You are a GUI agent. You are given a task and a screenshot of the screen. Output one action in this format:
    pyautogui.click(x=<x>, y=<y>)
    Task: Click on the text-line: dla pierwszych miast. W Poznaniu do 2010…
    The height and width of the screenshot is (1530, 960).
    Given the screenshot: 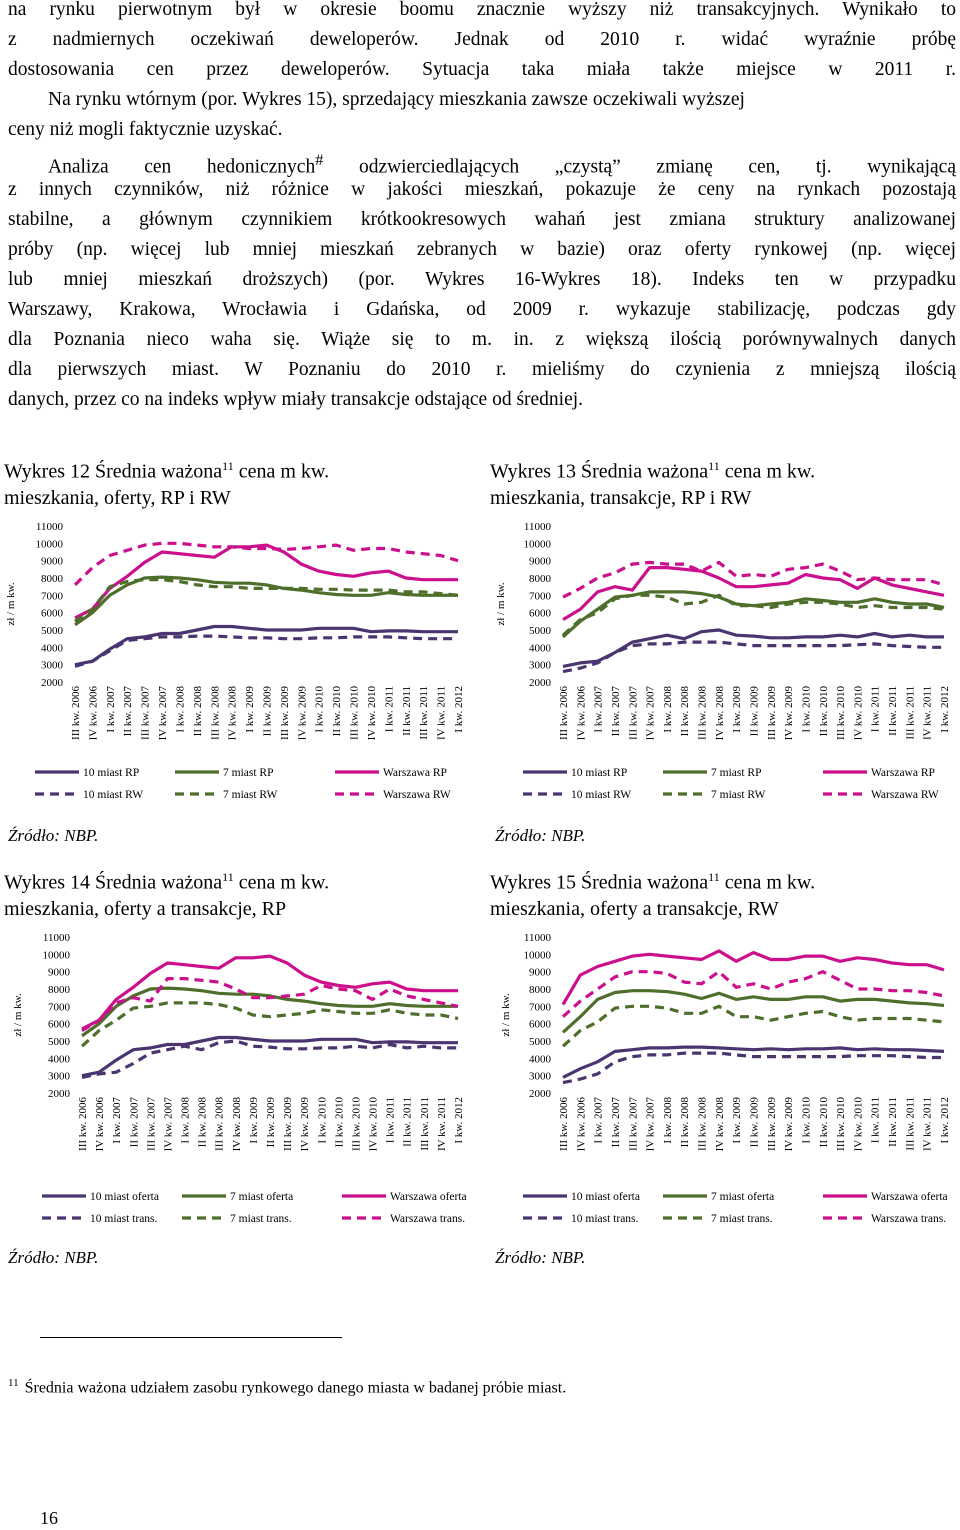 What is the action you would take?
    pyautogui.click(x=482, y=369)
    